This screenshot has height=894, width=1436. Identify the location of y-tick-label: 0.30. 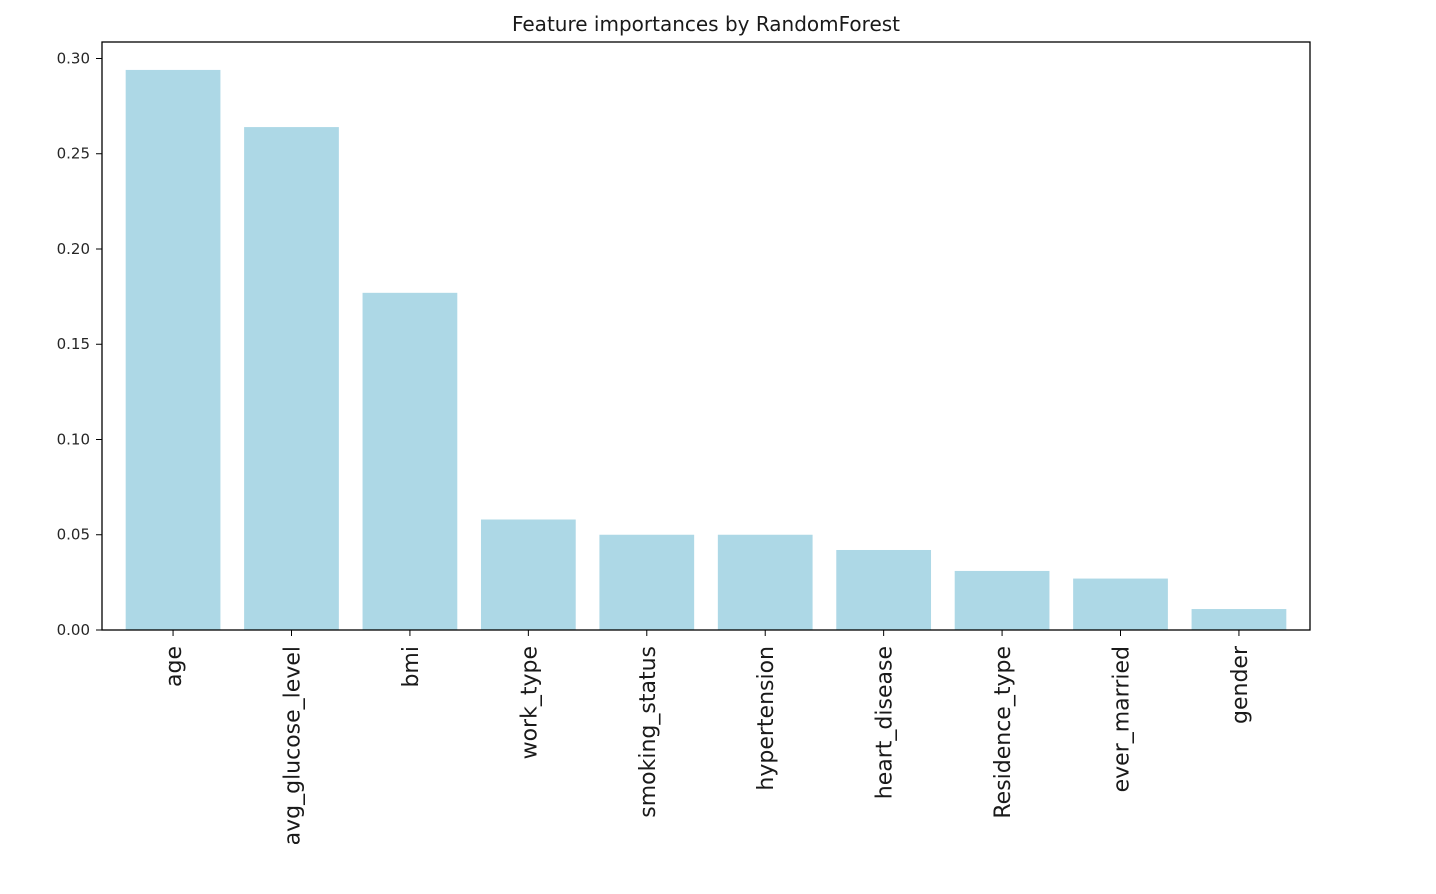
(73, 58).